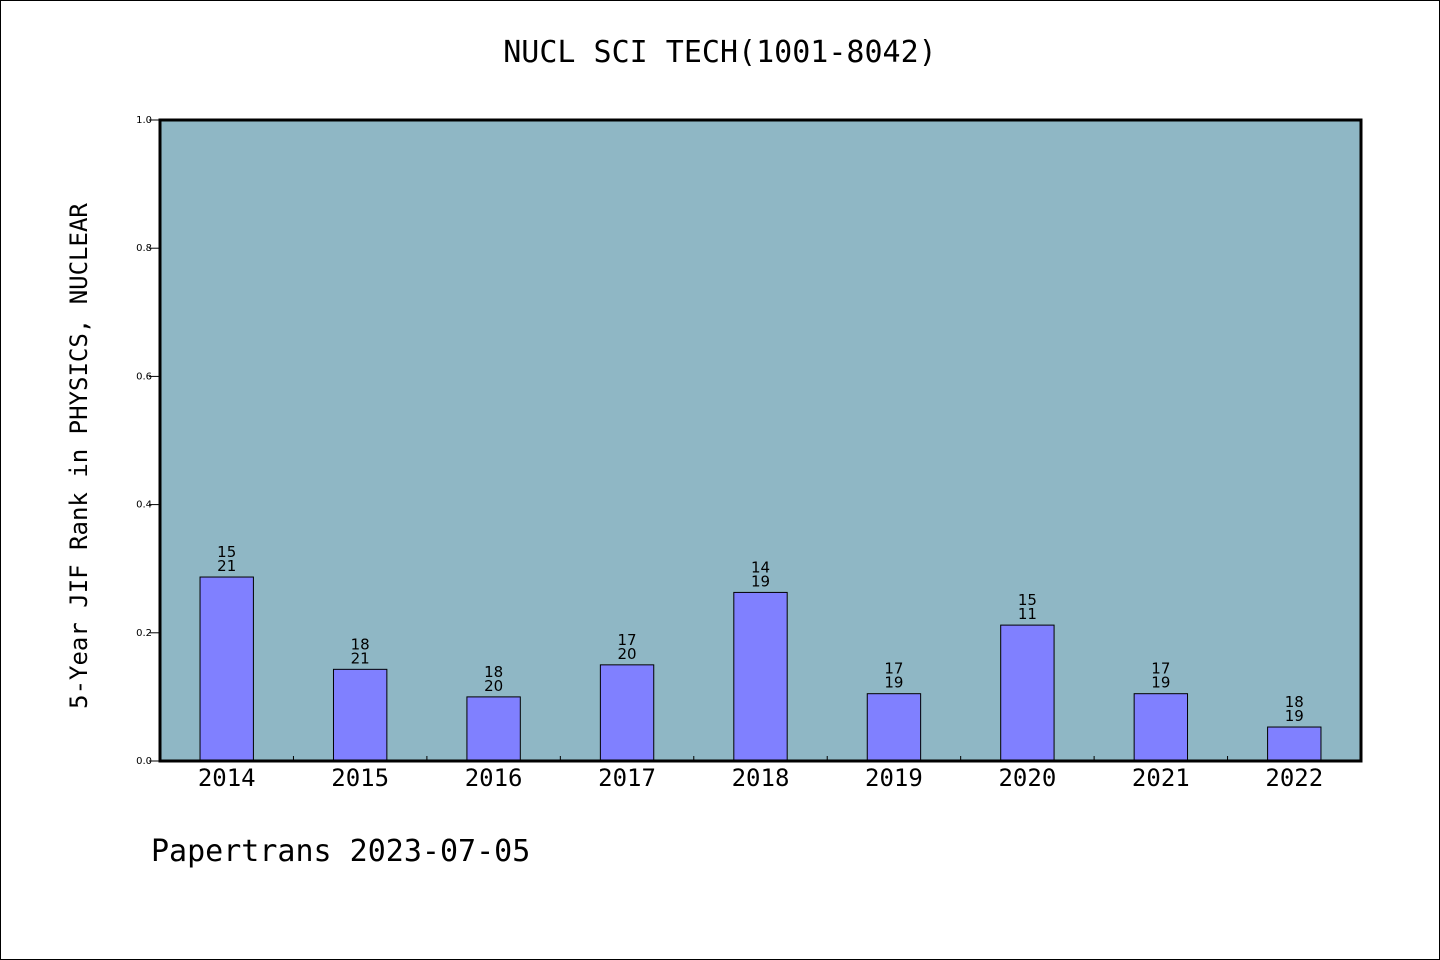 The width and height of the screenshot is (1440, 960). I want to click on bar-label-2020-1: 15, so click(1027, 600).